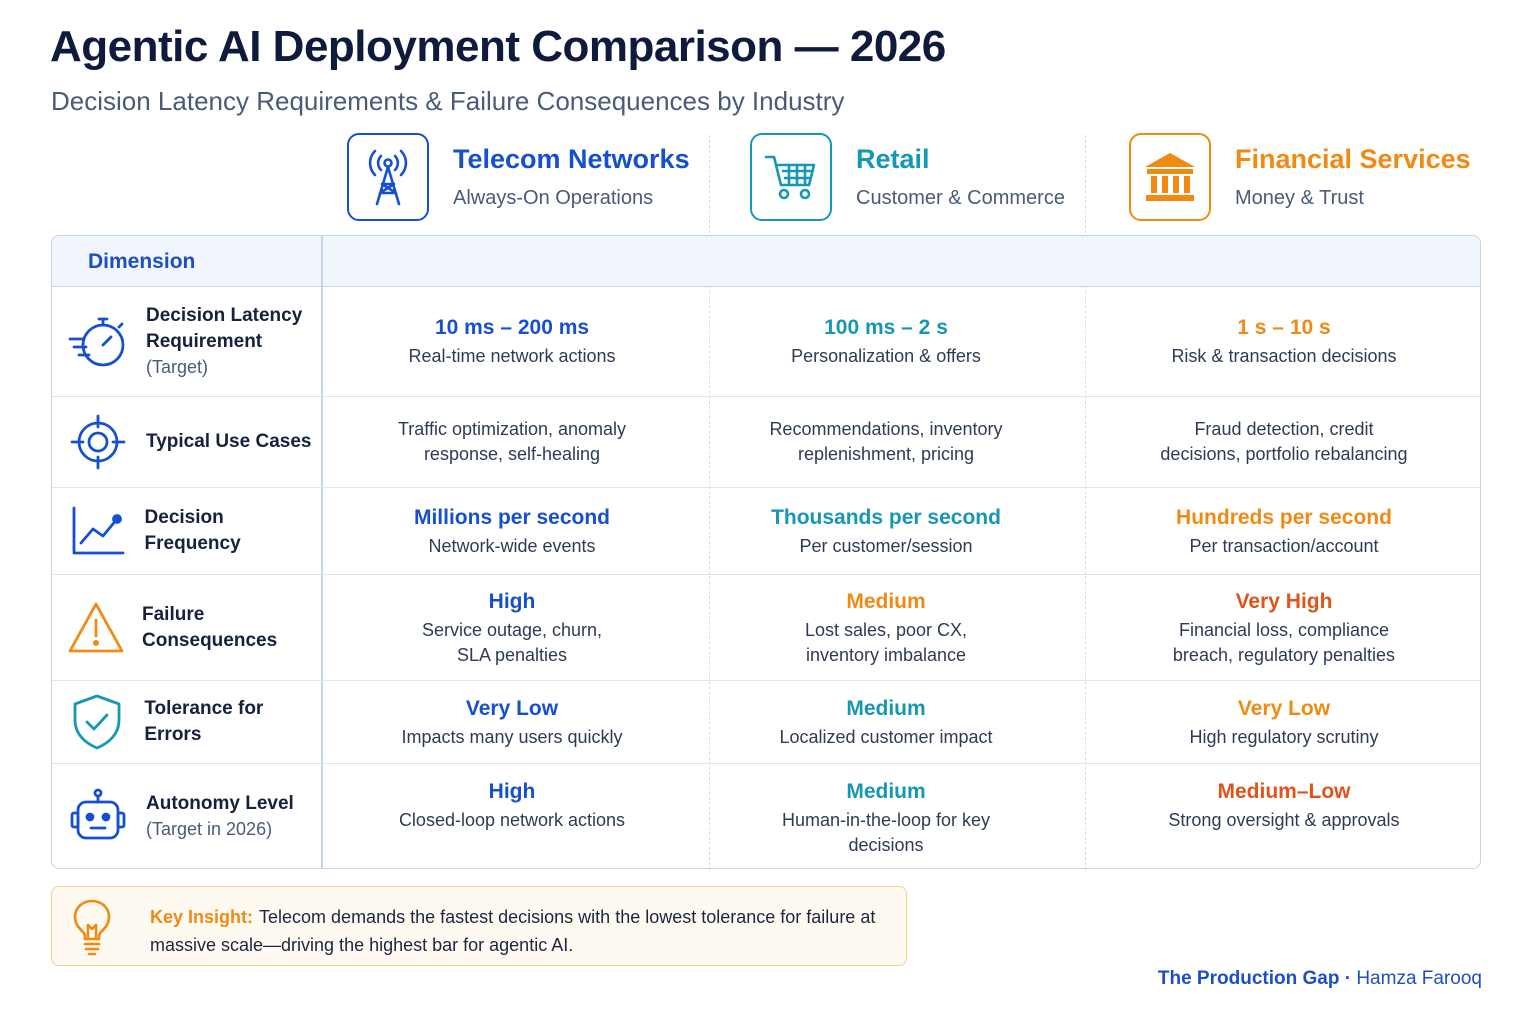 The image size is (1536, 1024). Describe the element at coordinates (886, 736) in the screenshot. I see `cell-description: Localized customer impact` at that location.